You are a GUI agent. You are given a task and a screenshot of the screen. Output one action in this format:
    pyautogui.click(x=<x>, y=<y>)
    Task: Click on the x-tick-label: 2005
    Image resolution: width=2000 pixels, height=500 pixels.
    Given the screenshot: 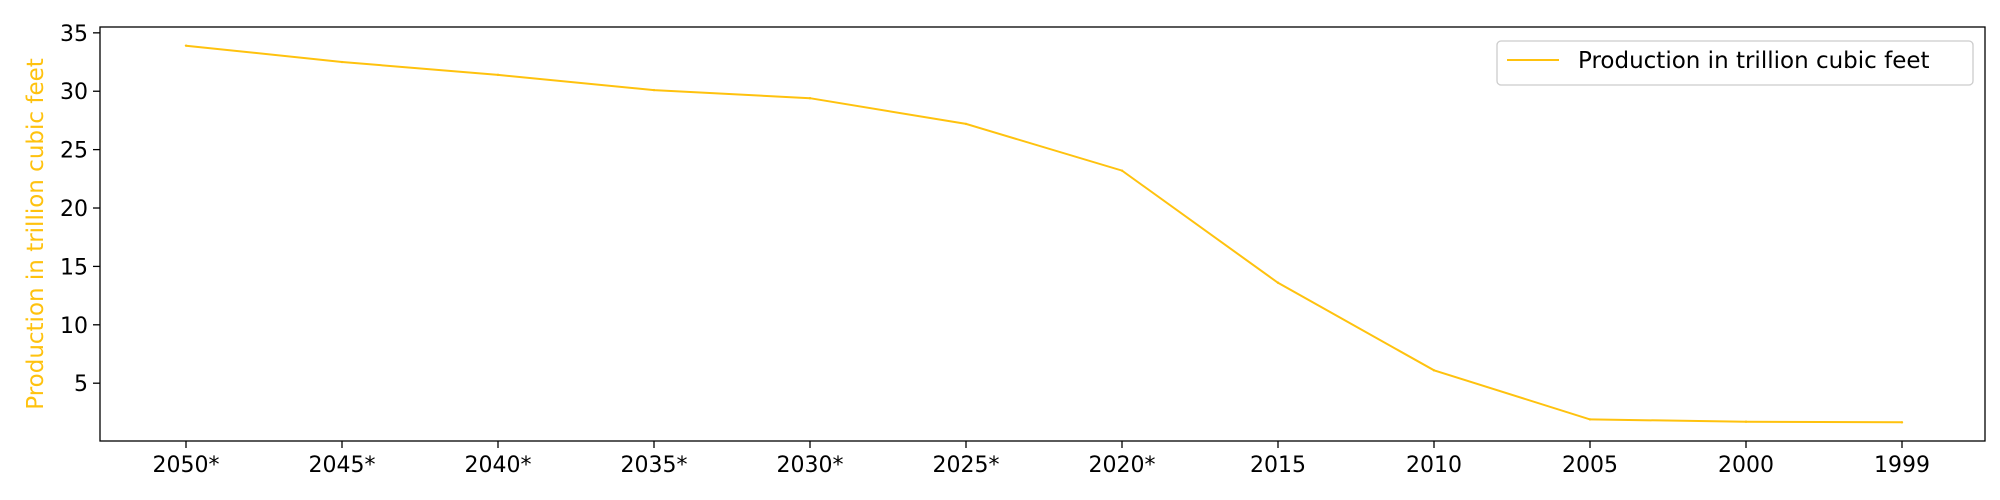 What is the action you would take?
    pyautogui.click(x=1590, y=465)
    